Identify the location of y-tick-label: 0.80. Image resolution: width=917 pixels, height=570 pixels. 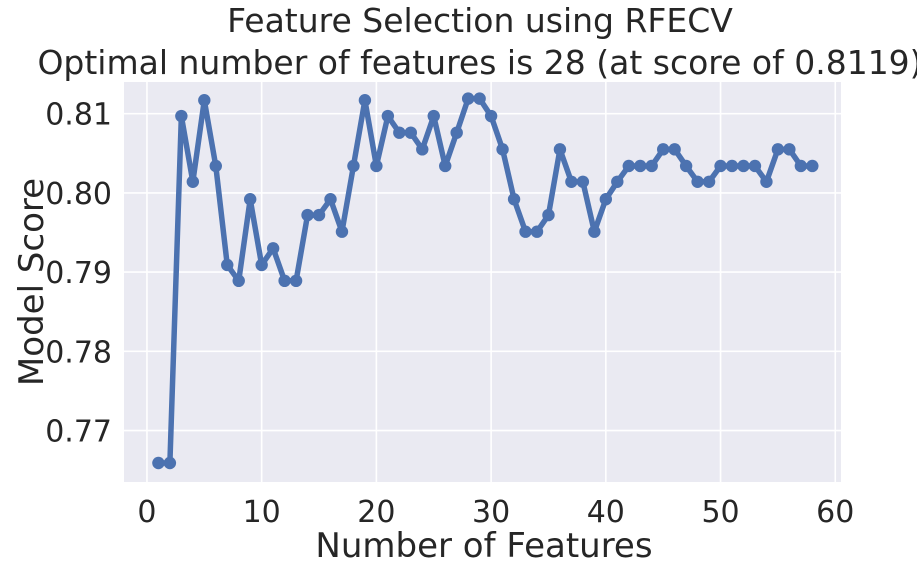
(78, 194).